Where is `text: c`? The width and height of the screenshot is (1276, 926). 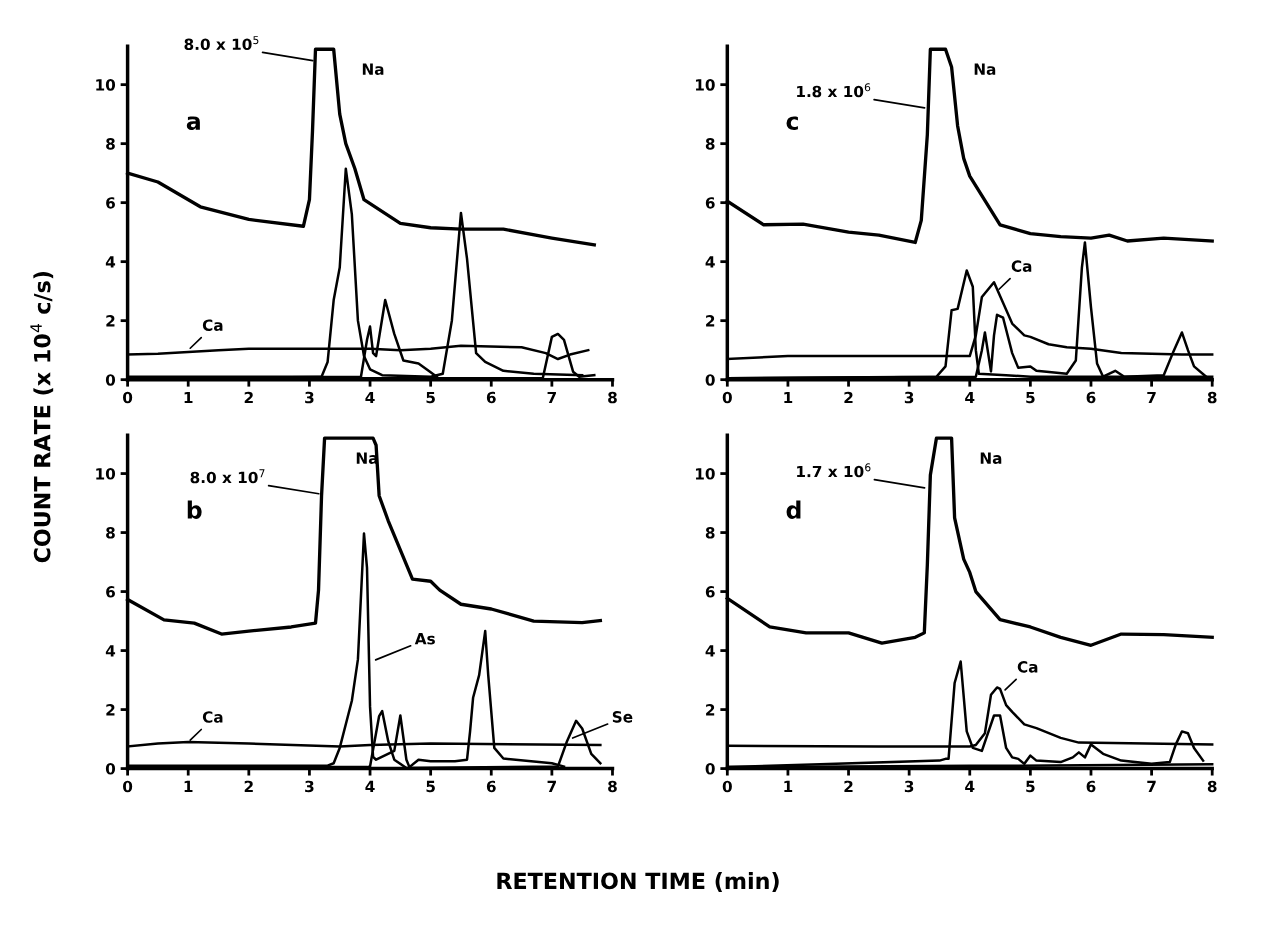
text: c is located at coordinates (792, 123).